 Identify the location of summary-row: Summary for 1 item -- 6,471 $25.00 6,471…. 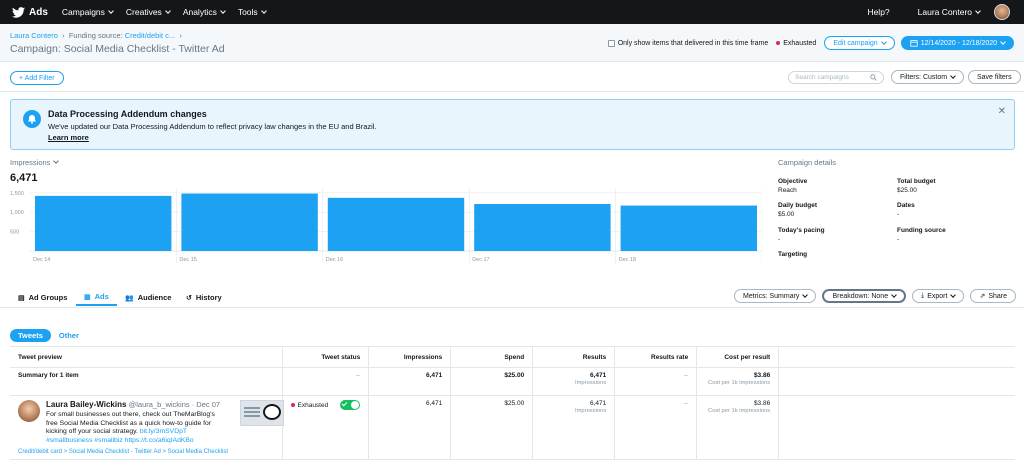
(512, 381).